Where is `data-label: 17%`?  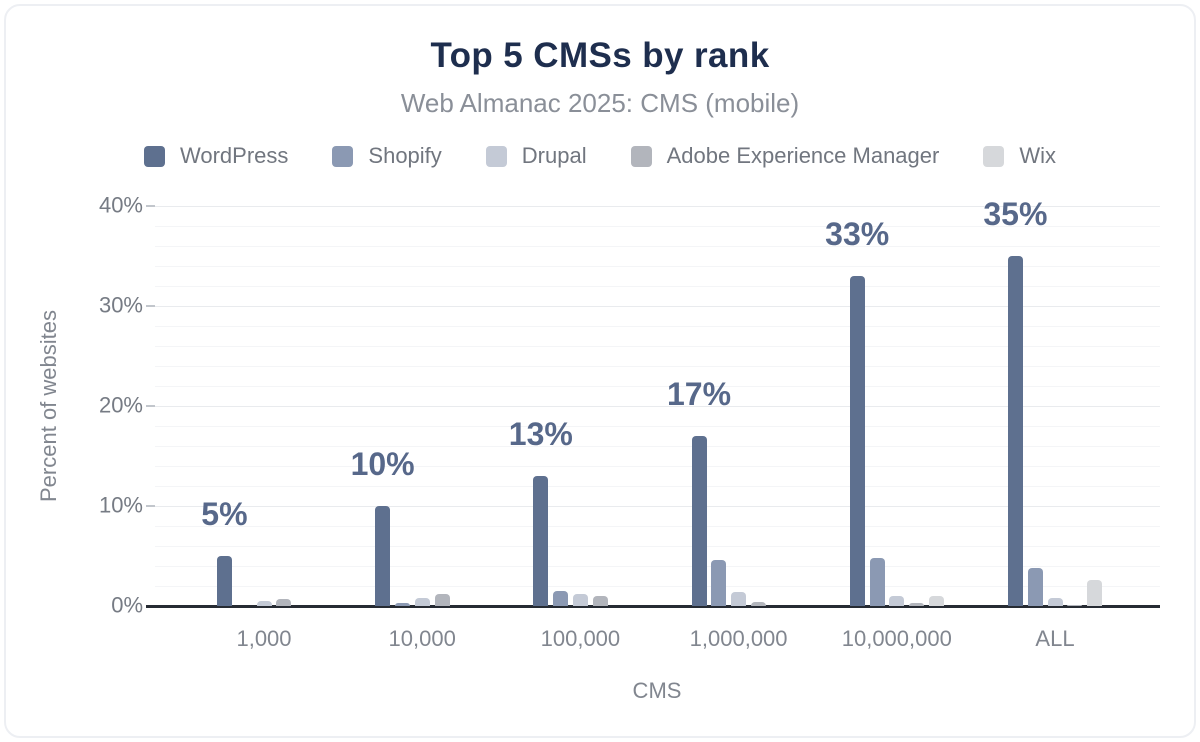 data-label: 17% is located at coordinates (699, 394).